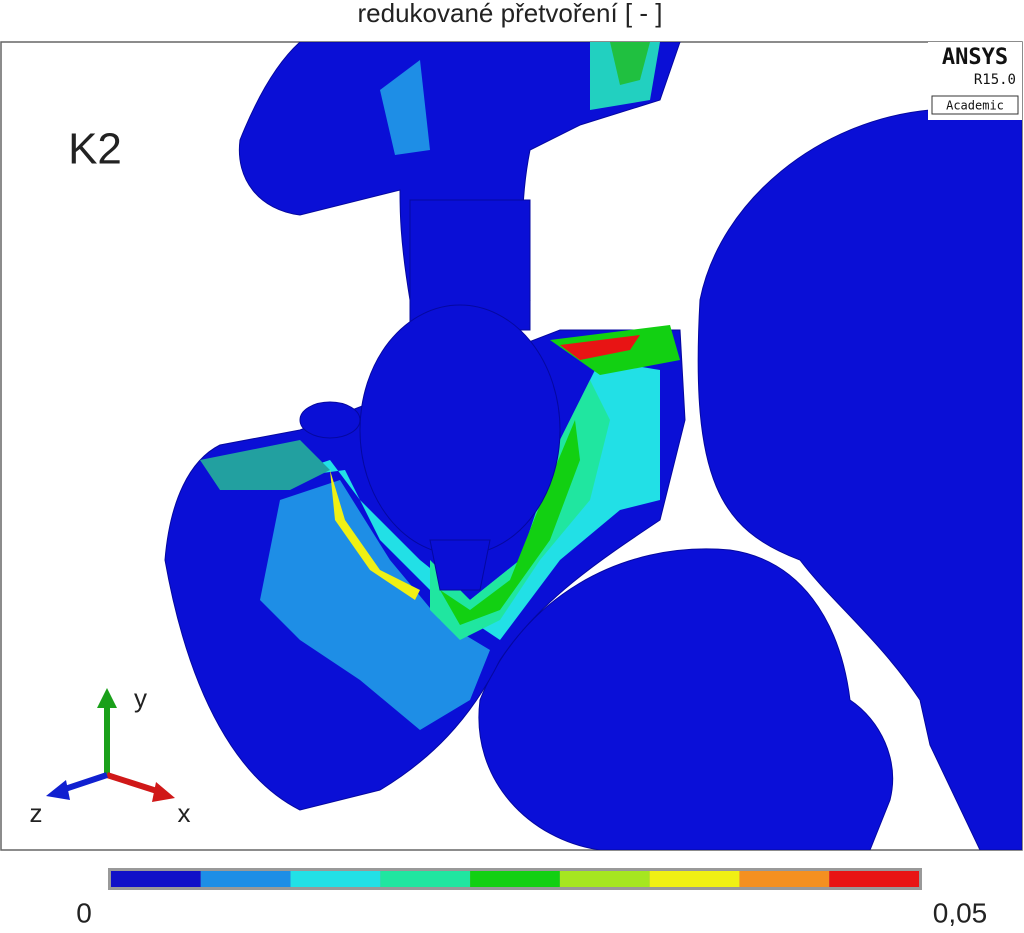 The width and height of the screenshot is (1024, 933). I want to click on triad-z: z, so click(36, 813).